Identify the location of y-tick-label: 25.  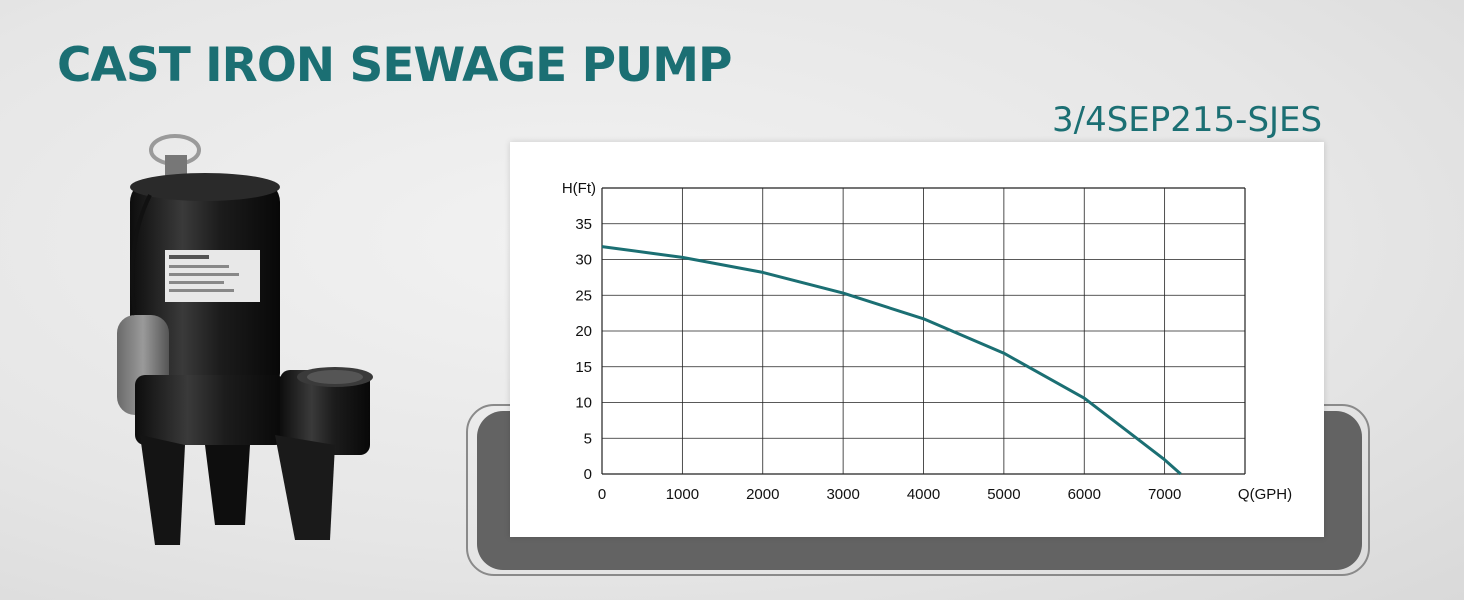
(583, 295).